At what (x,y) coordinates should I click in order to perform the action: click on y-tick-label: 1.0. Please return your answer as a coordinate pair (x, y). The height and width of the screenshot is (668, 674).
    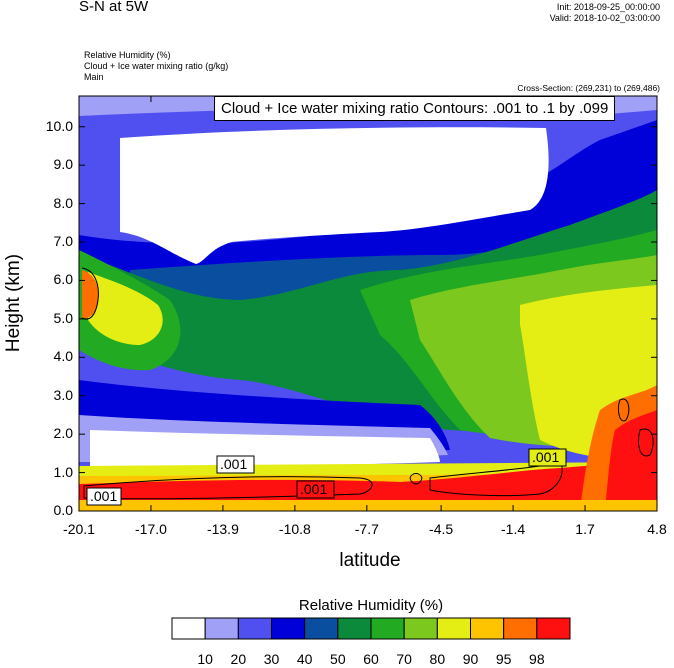
    Looking at the image, I should click on (63, 471).